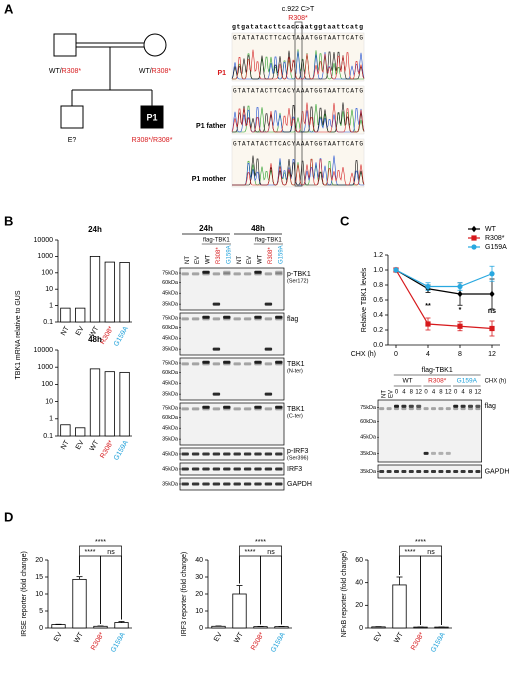  Describe the element at coordinates (444, 299) in the screenshot. I see `series-line` at that location.